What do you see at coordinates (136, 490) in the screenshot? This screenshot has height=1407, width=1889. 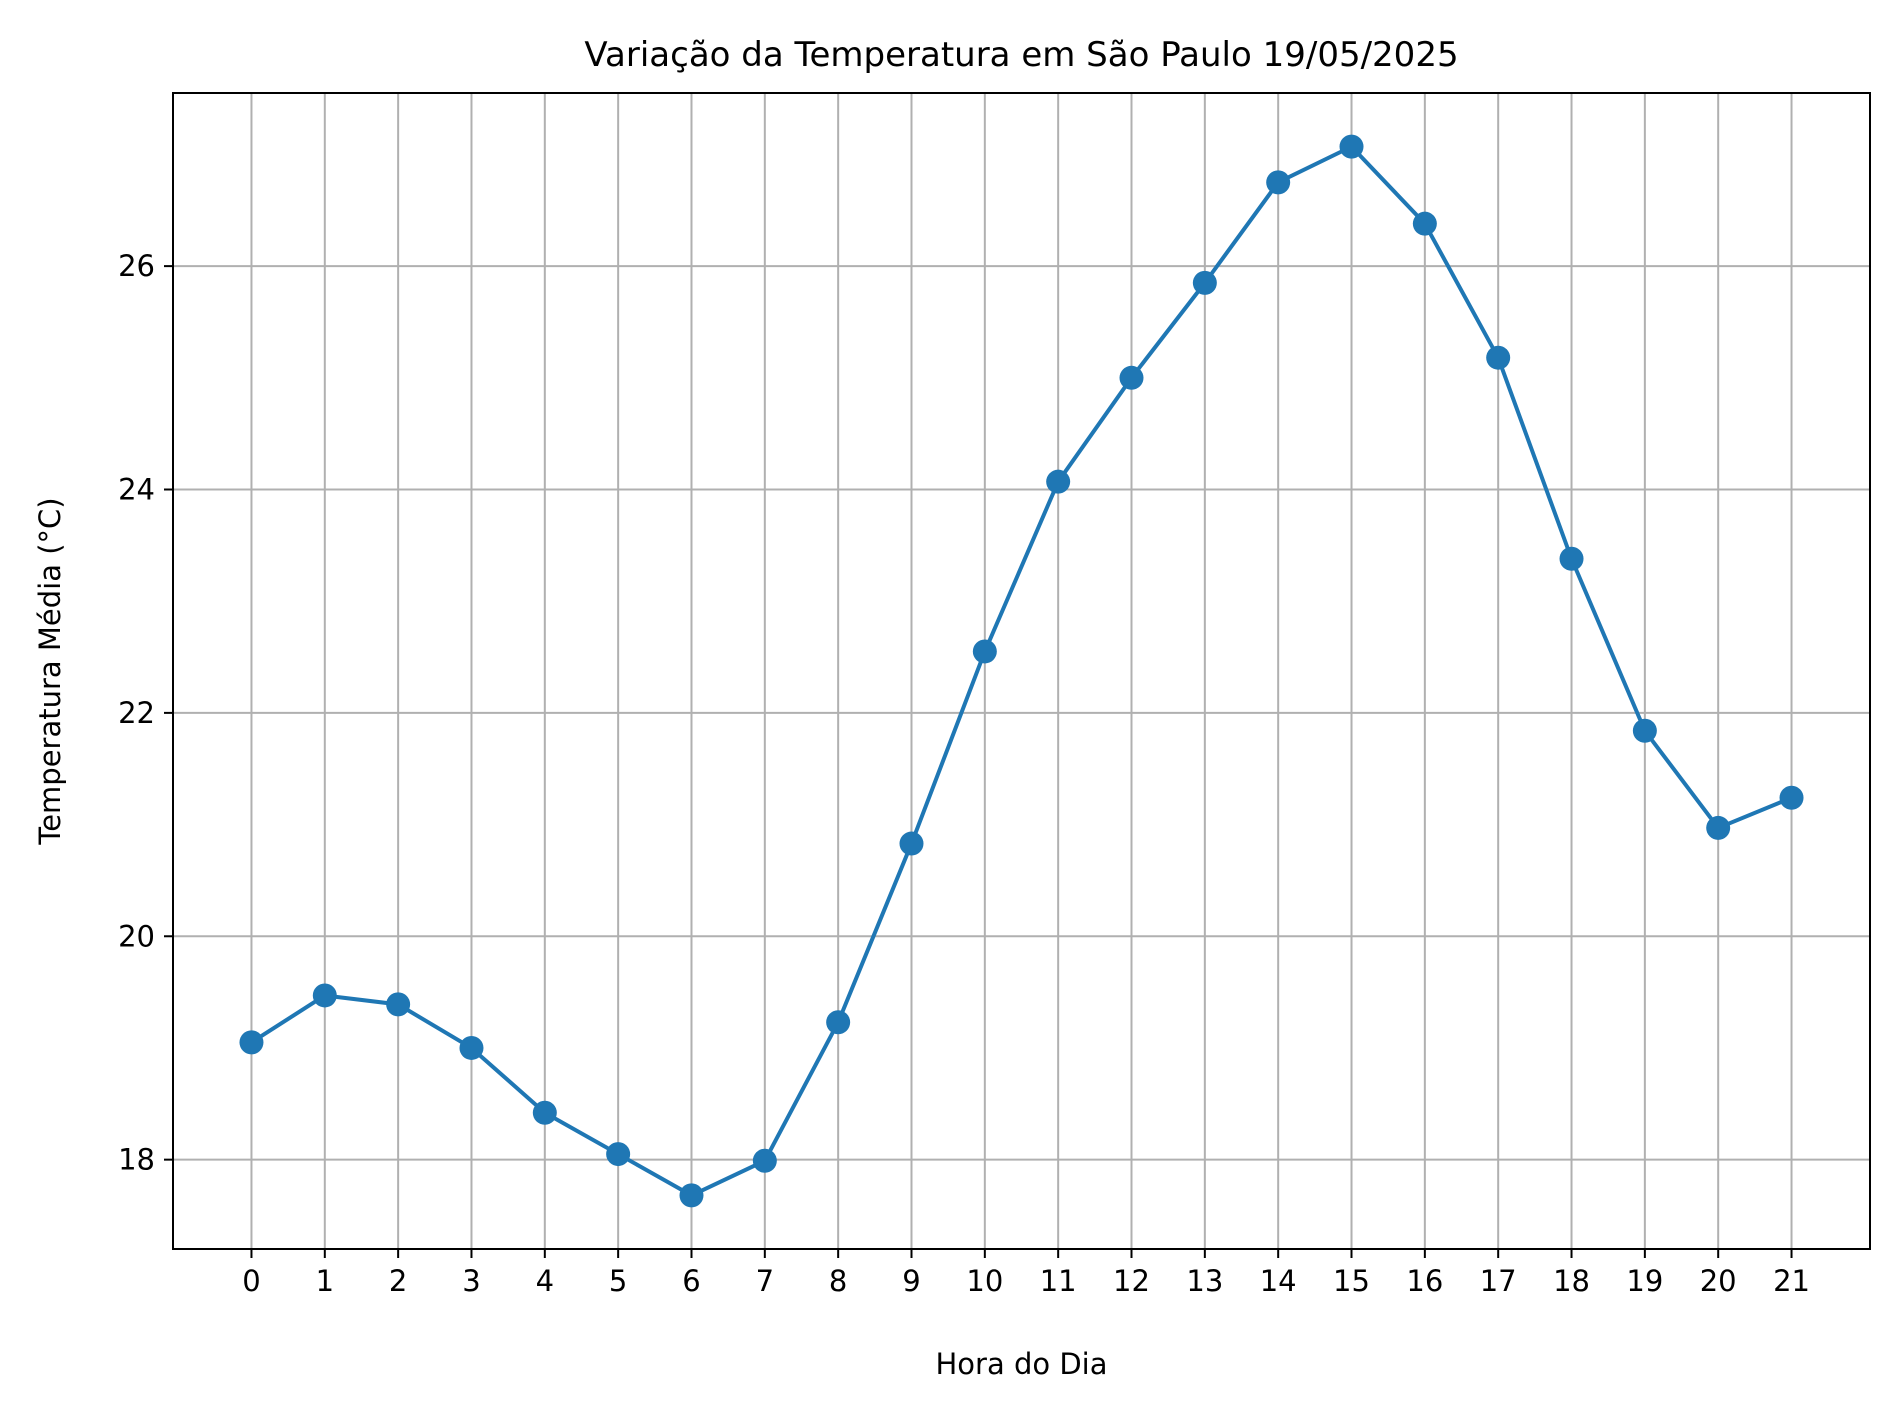 I see `y-tick-label: 24` at bounding box center [136, 490].